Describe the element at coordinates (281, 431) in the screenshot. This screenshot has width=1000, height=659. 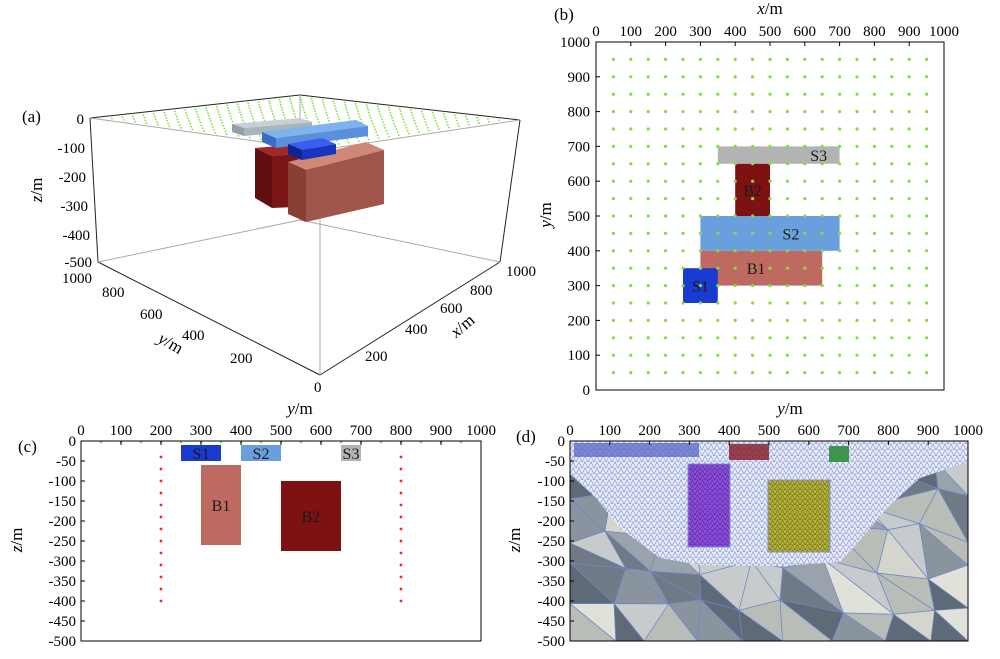
I see `x-tick-label: 500` at that location.